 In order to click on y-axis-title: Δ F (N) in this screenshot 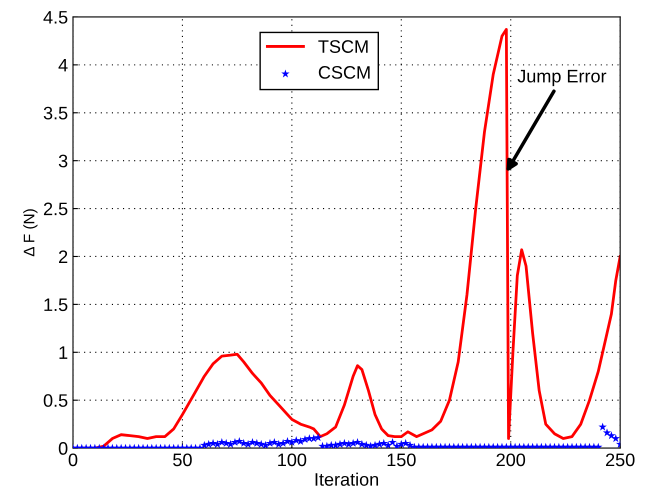, I will do `click(30, 232)`.